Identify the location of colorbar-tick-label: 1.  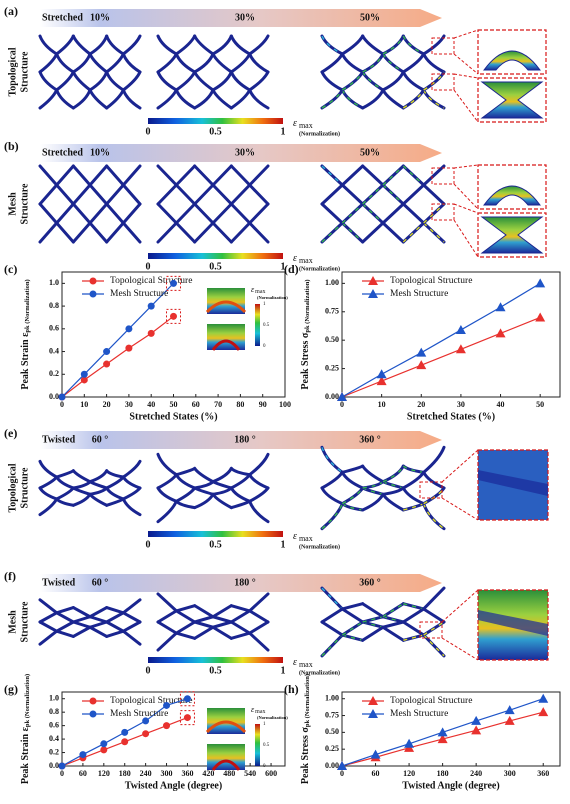
(283, 544).